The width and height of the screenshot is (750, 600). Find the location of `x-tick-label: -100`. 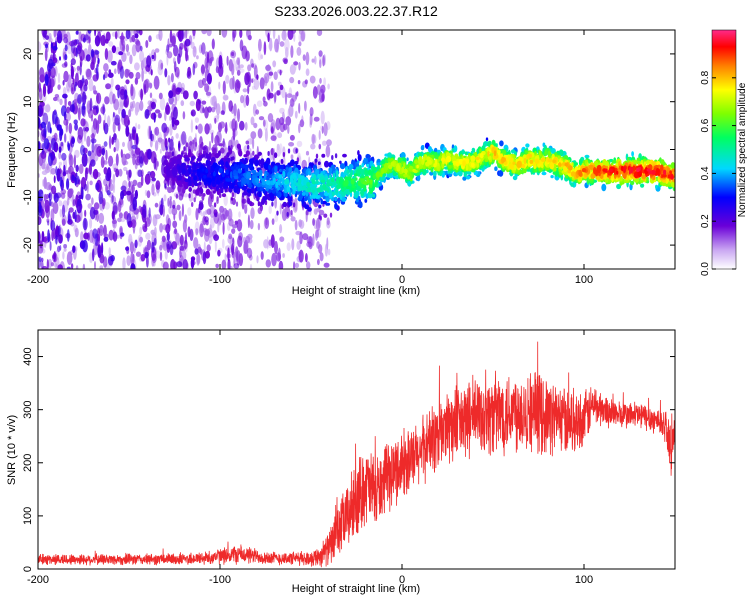

x-tick-label: -100 is located at coordinates (220, 580).